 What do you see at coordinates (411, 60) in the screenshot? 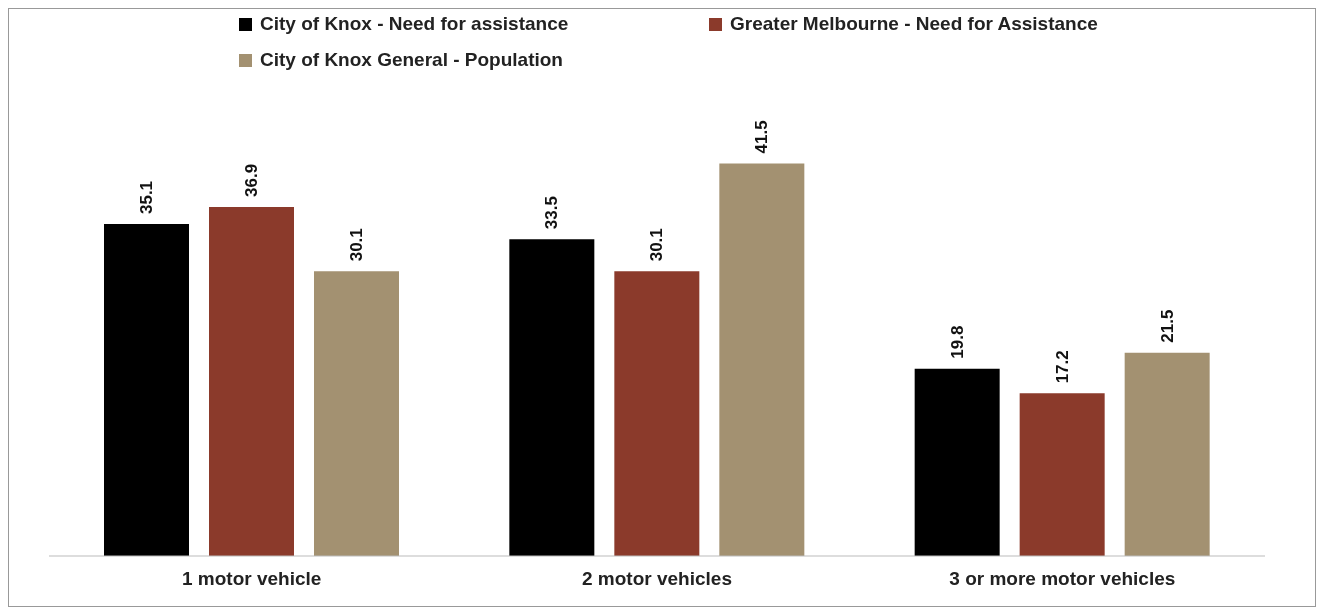
I see `legend-label: City of Knox General - Population` at bounding box center [411, 60].